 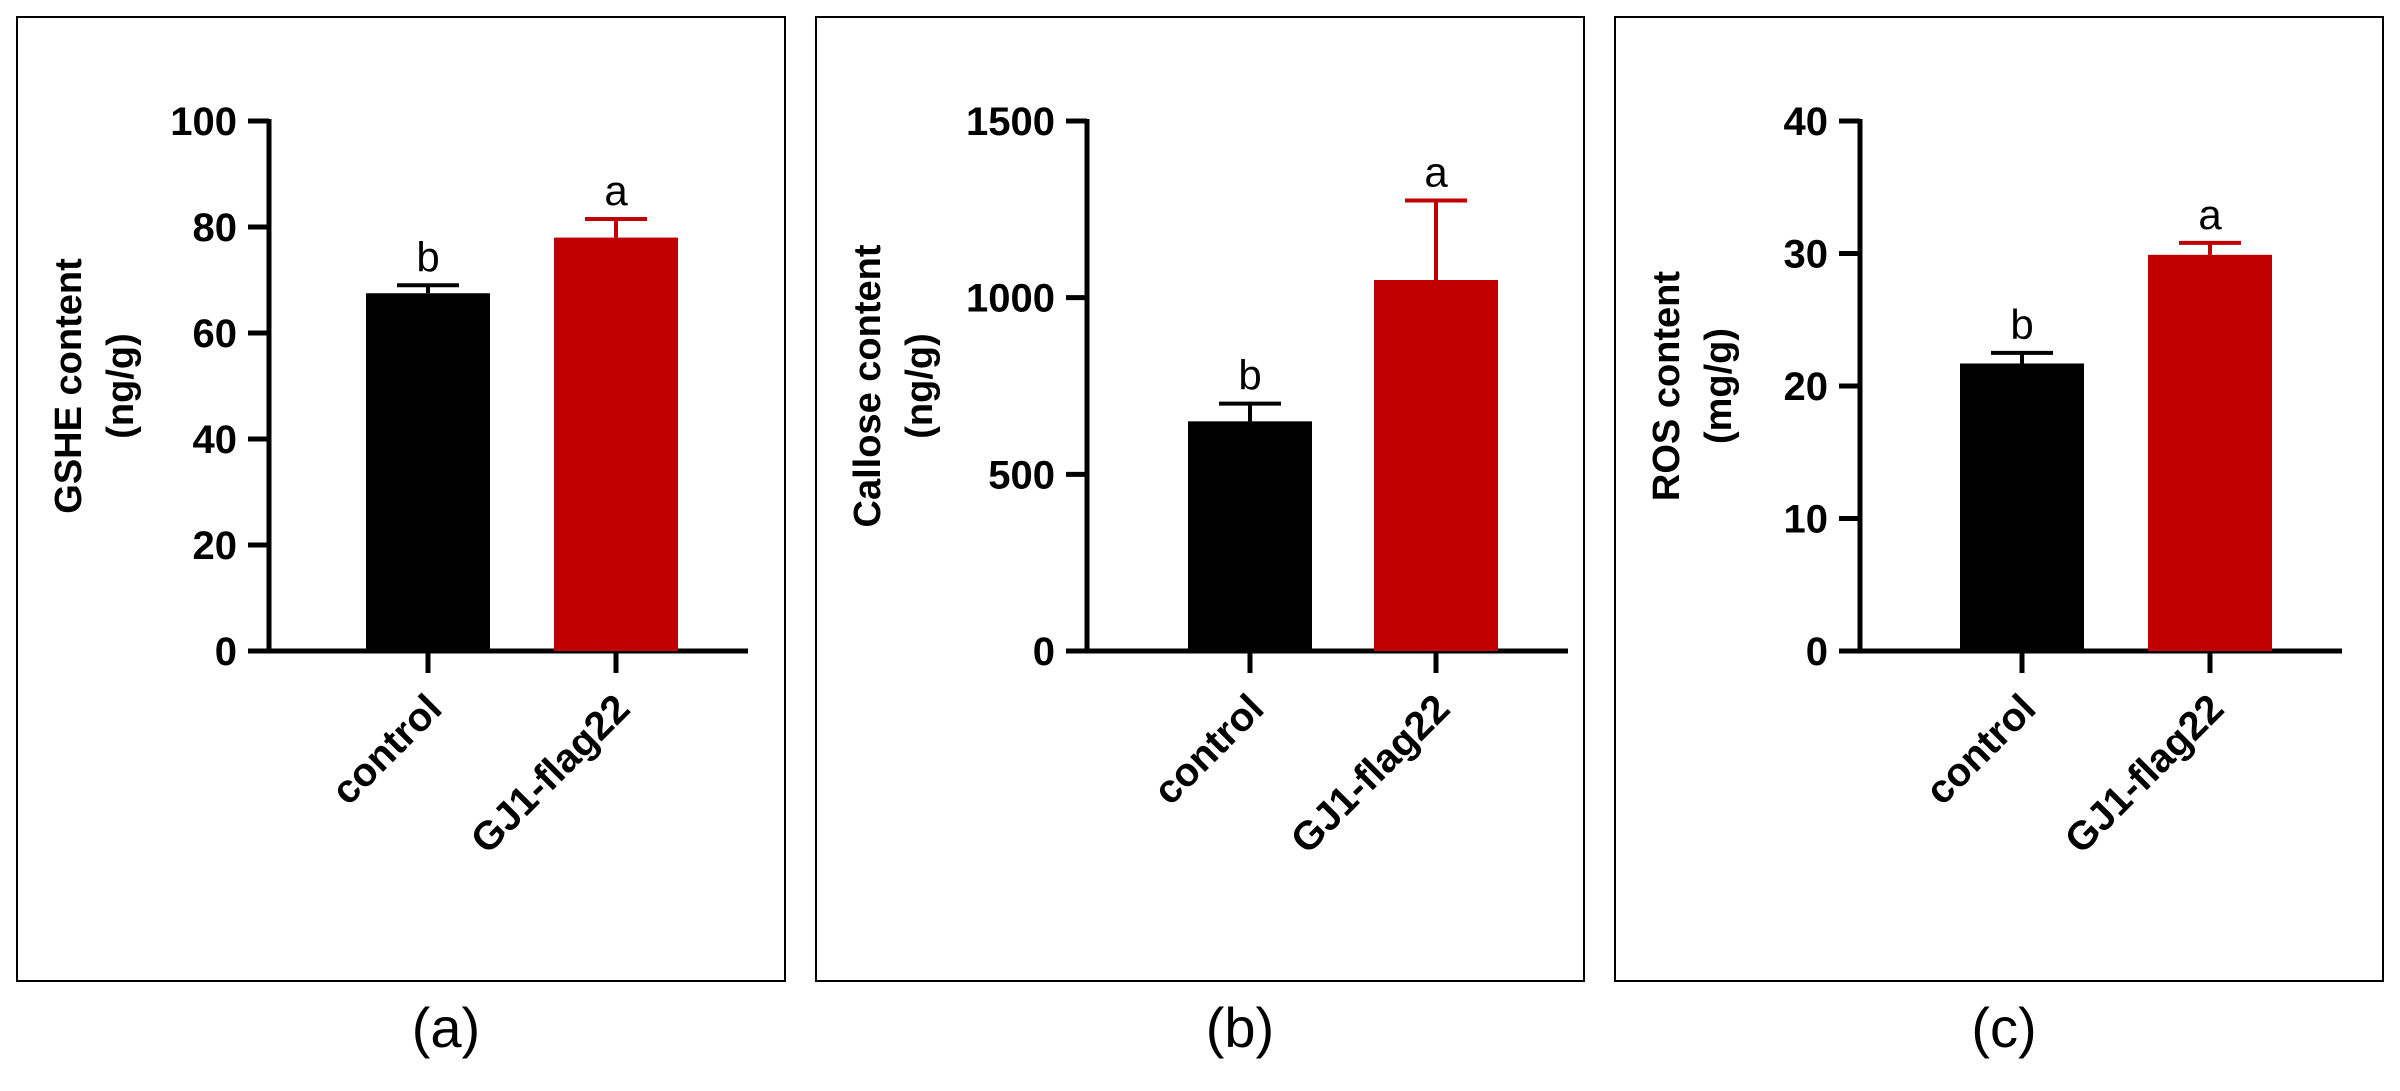 I want to click on y-axis-label-line: Callose content, so click(x=868, y=385).